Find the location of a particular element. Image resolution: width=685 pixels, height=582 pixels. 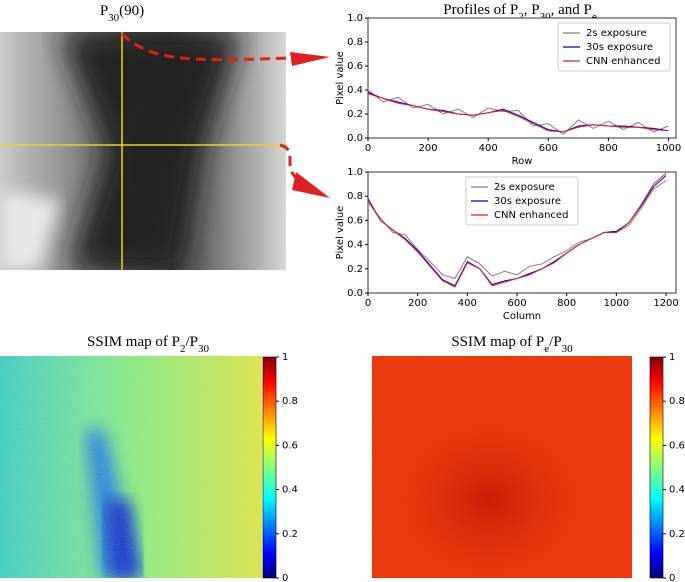

panel-title: SSIM map of Pe/P30 is located at coordinates (512, 344).